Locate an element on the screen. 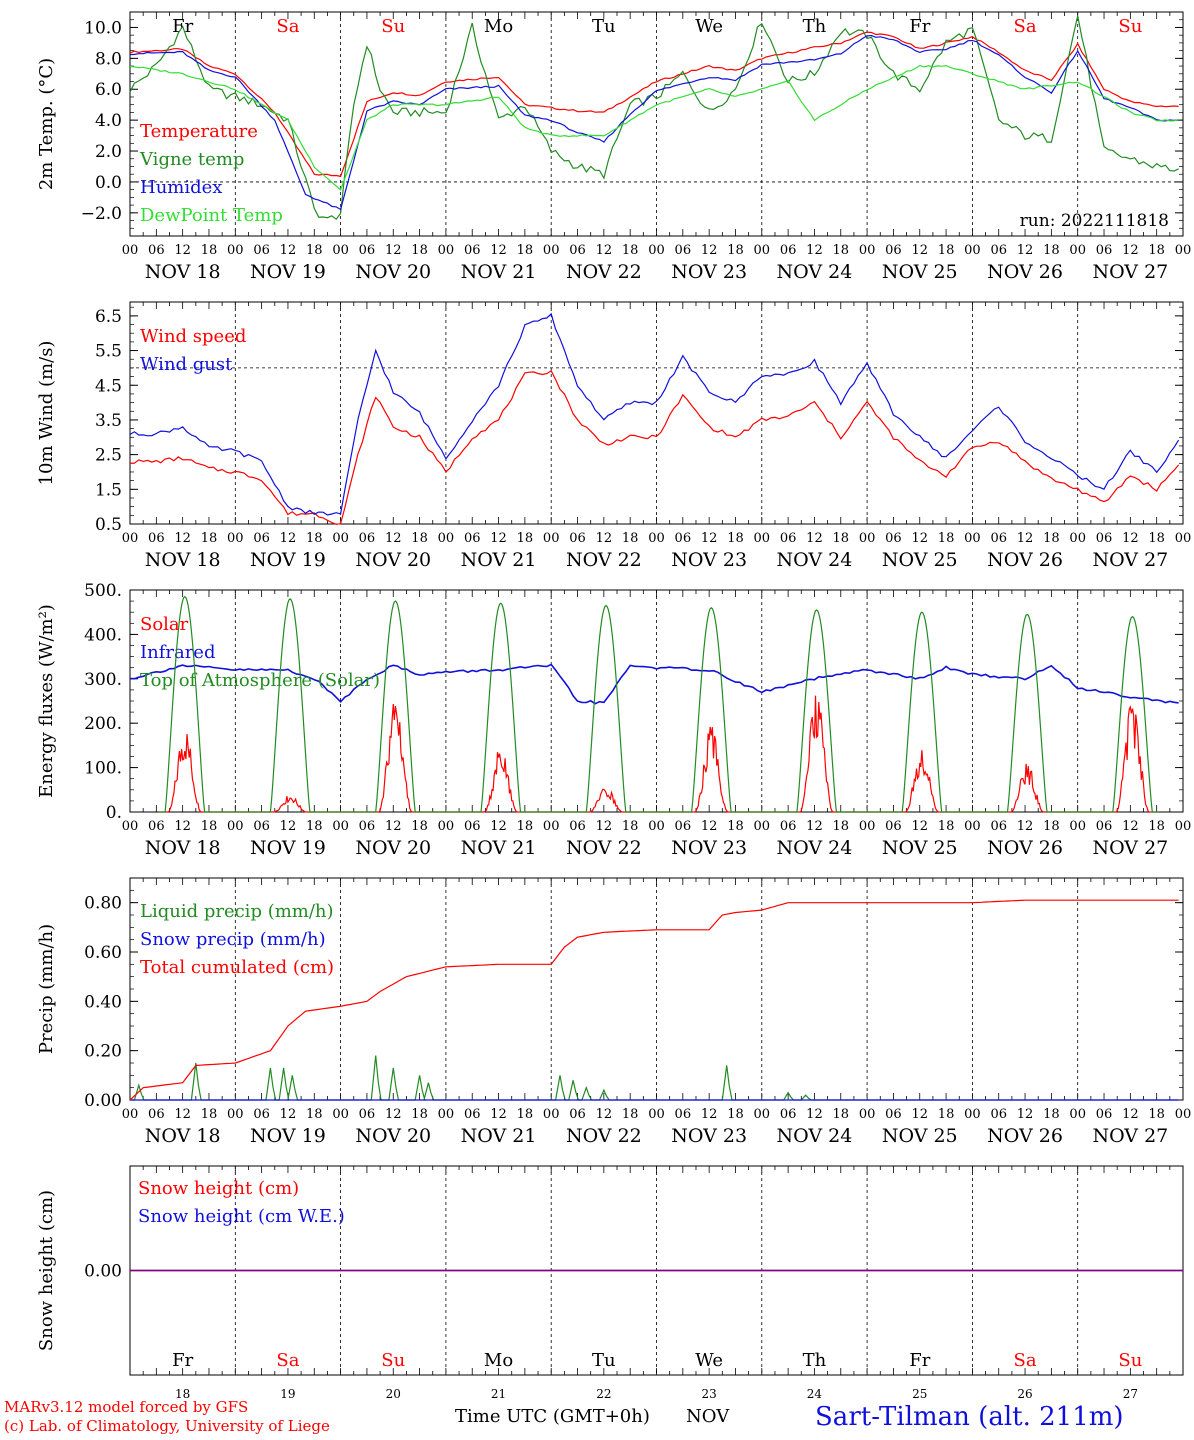  y-axis-label: Energy fluxes (W/m²) is located at coordinates (46, 701).